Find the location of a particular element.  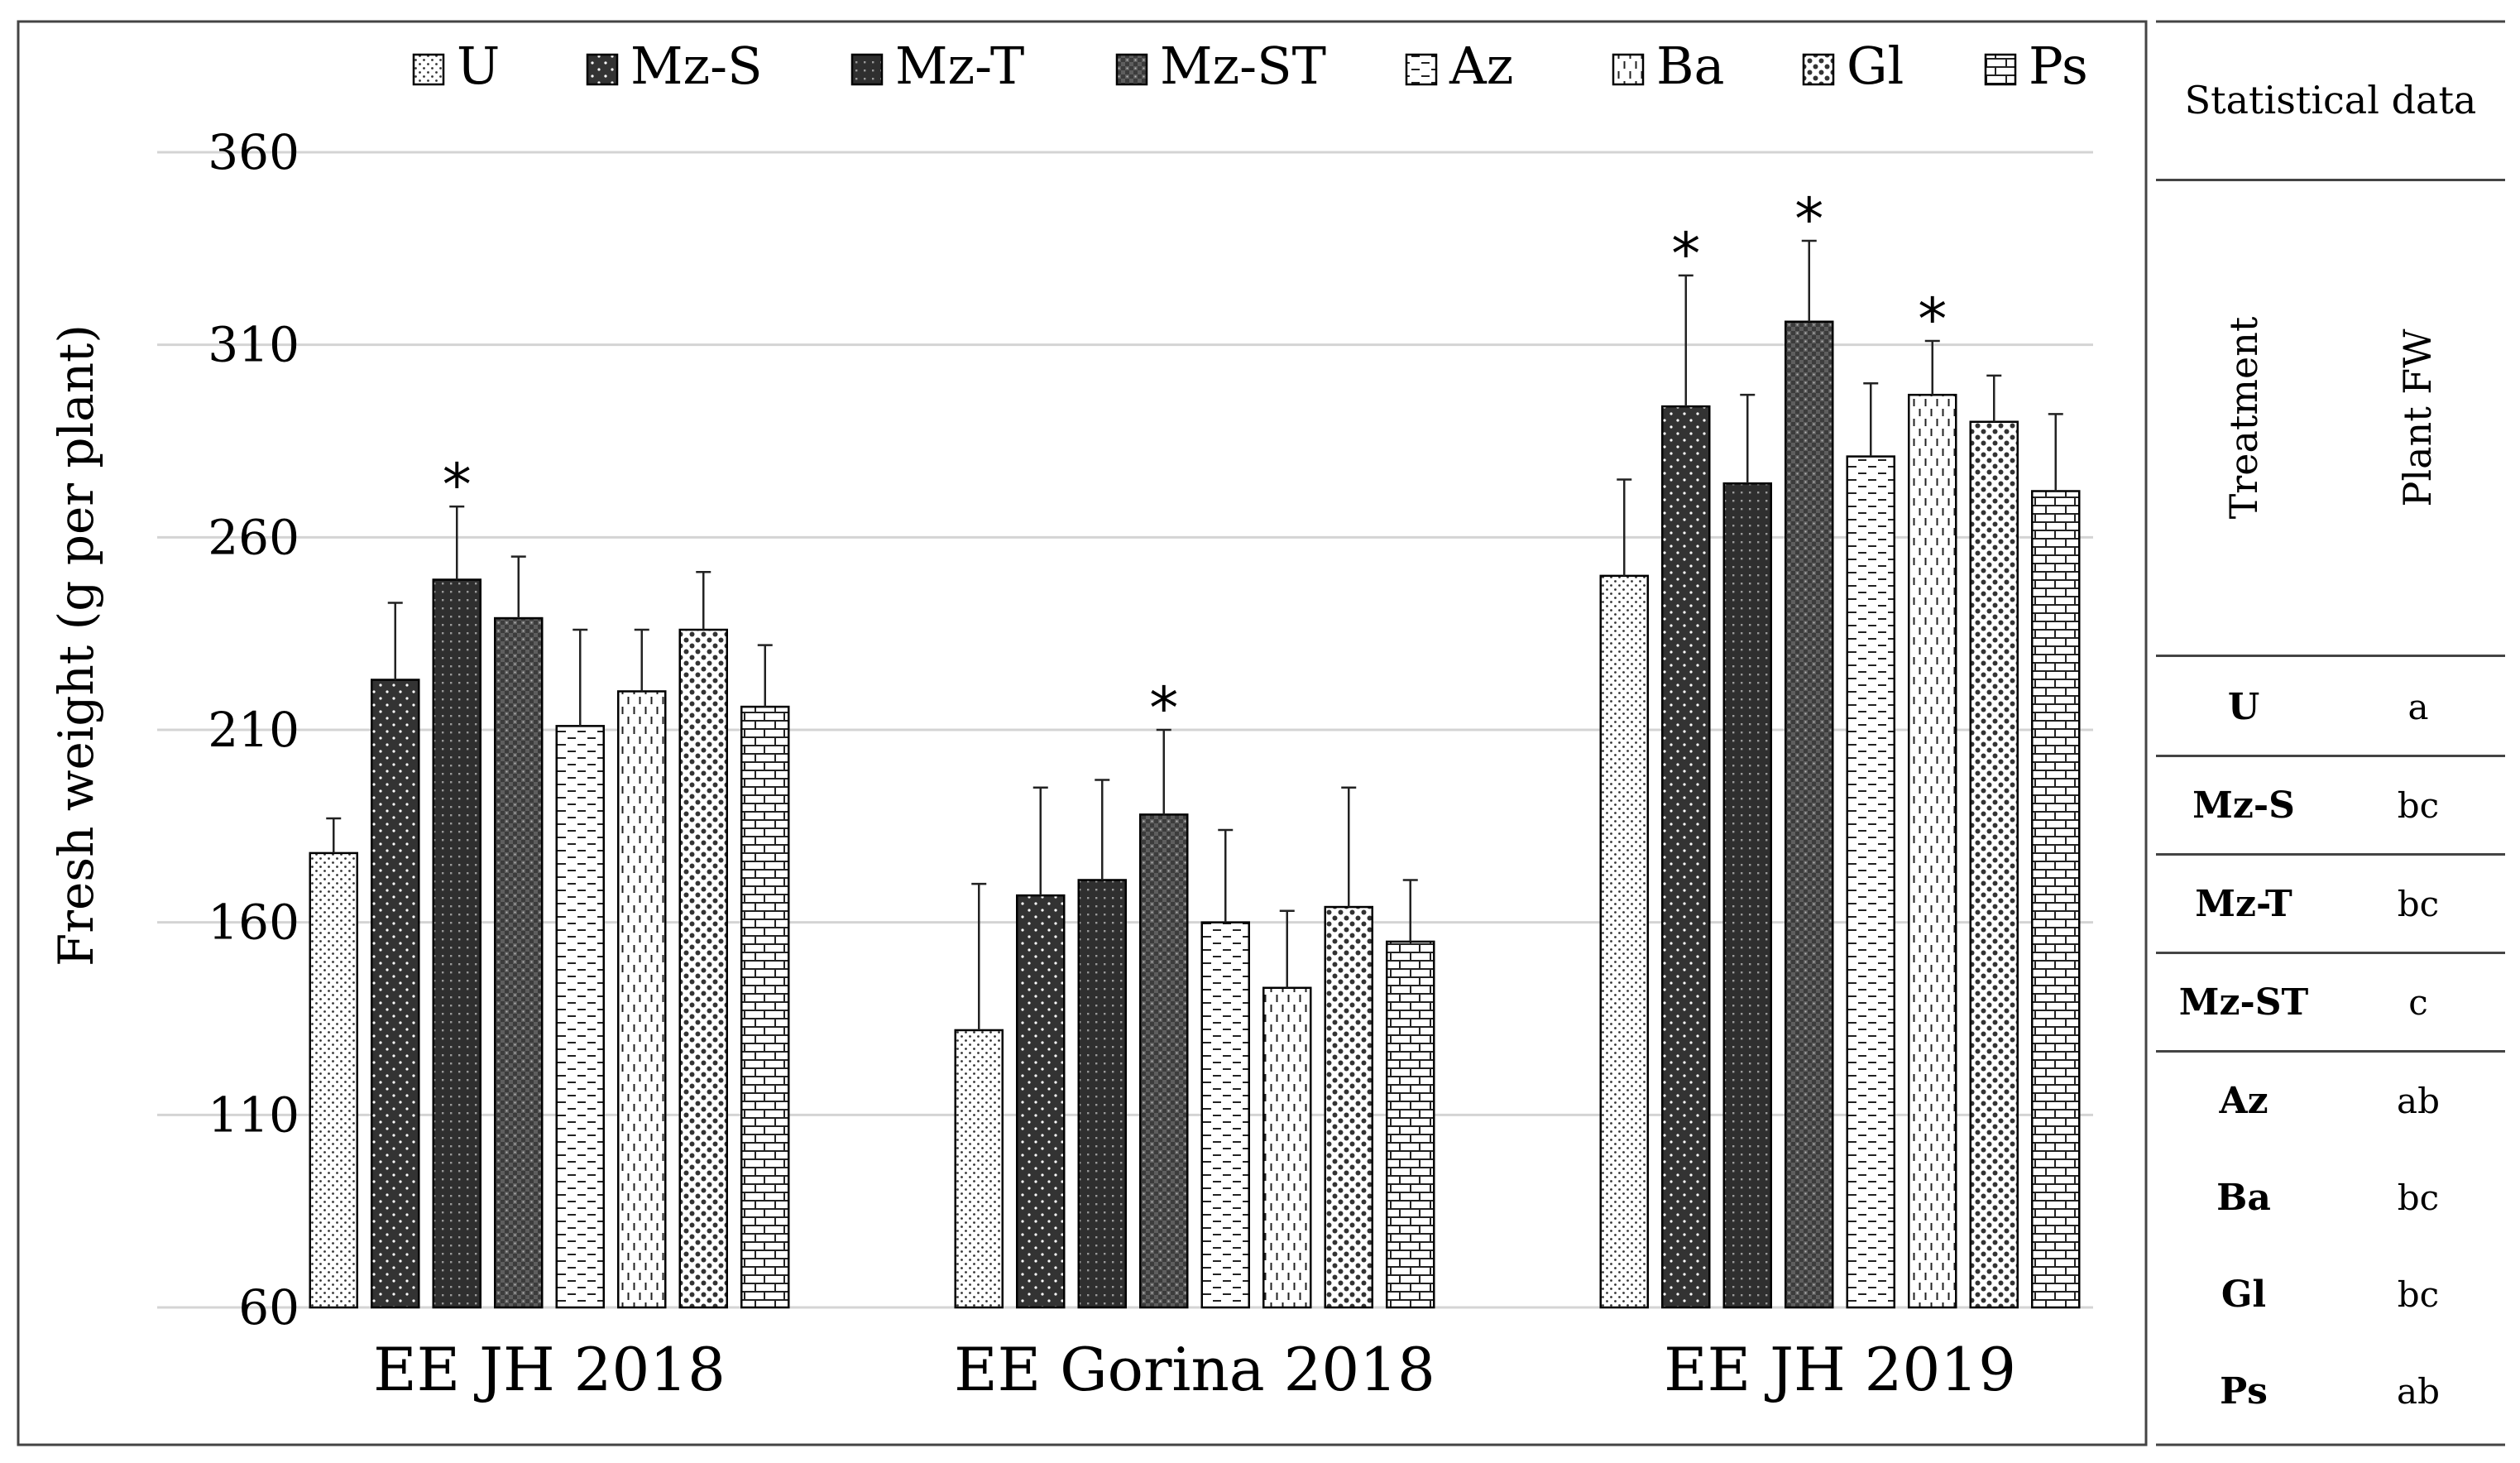

legend-item: Ps is located at coordinates (2036, 66).